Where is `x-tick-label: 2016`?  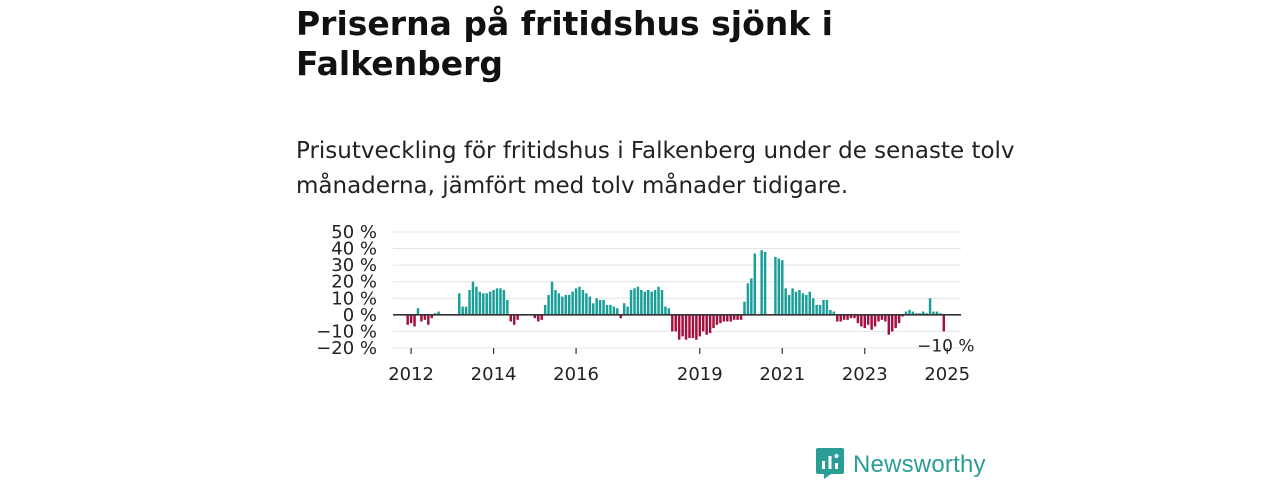
x-tick-label: 2016 is located at coordinates (576, 374).